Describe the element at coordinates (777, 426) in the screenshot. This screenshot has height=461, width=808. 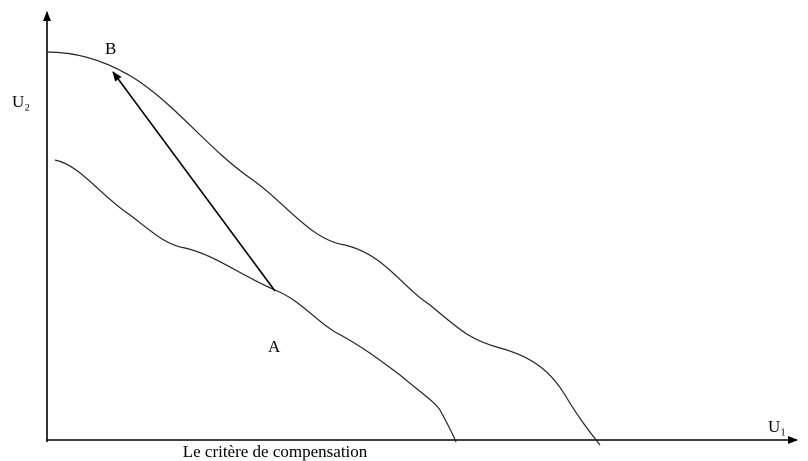
I see `axis-label: U₁` at that location.